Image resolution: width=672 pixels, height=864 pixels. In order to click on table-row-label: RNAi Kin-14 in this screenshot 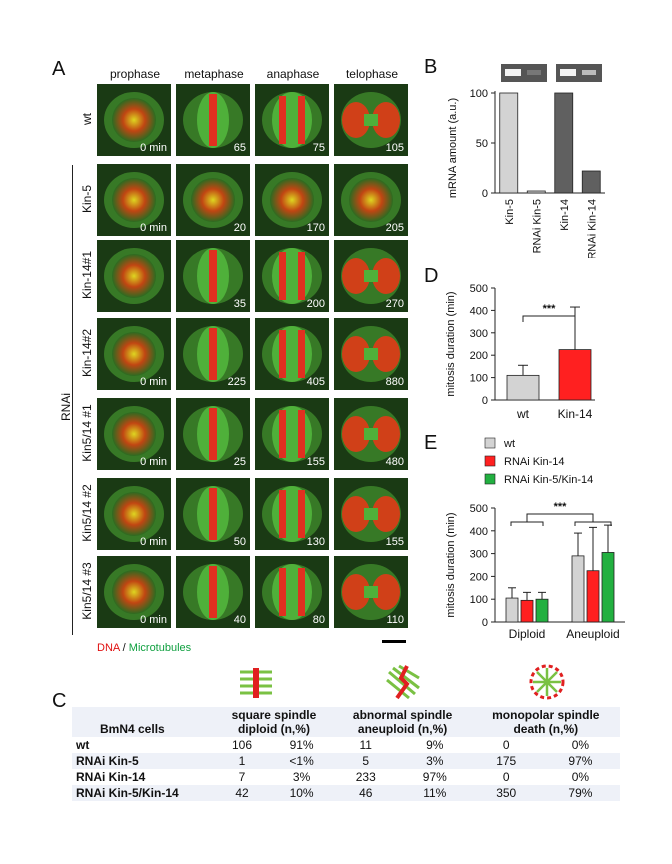, I will do `click(111, 777)`.